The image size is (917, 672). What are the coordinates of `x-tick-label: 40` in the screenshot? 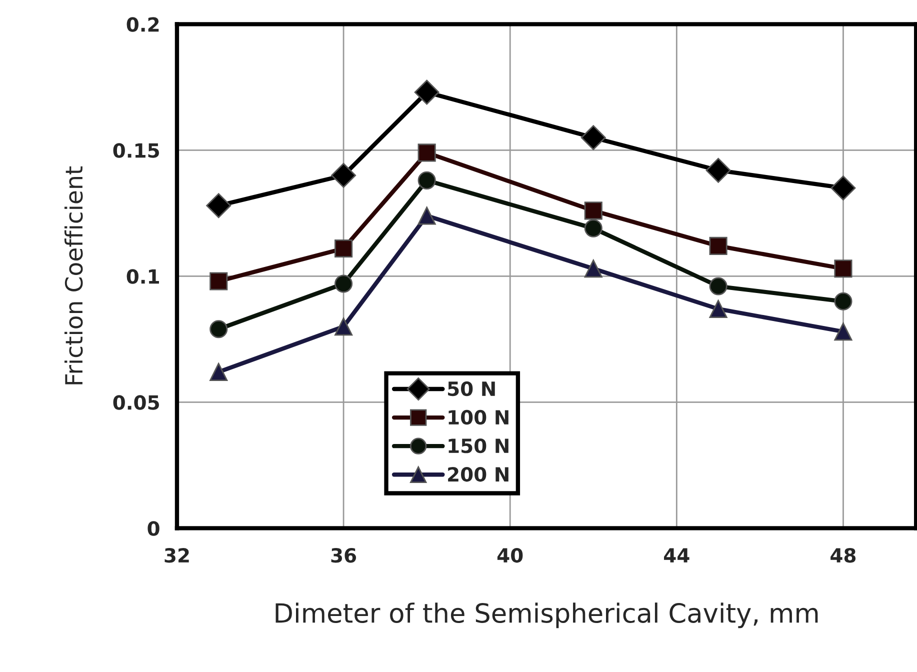 It's located at (510, 555).